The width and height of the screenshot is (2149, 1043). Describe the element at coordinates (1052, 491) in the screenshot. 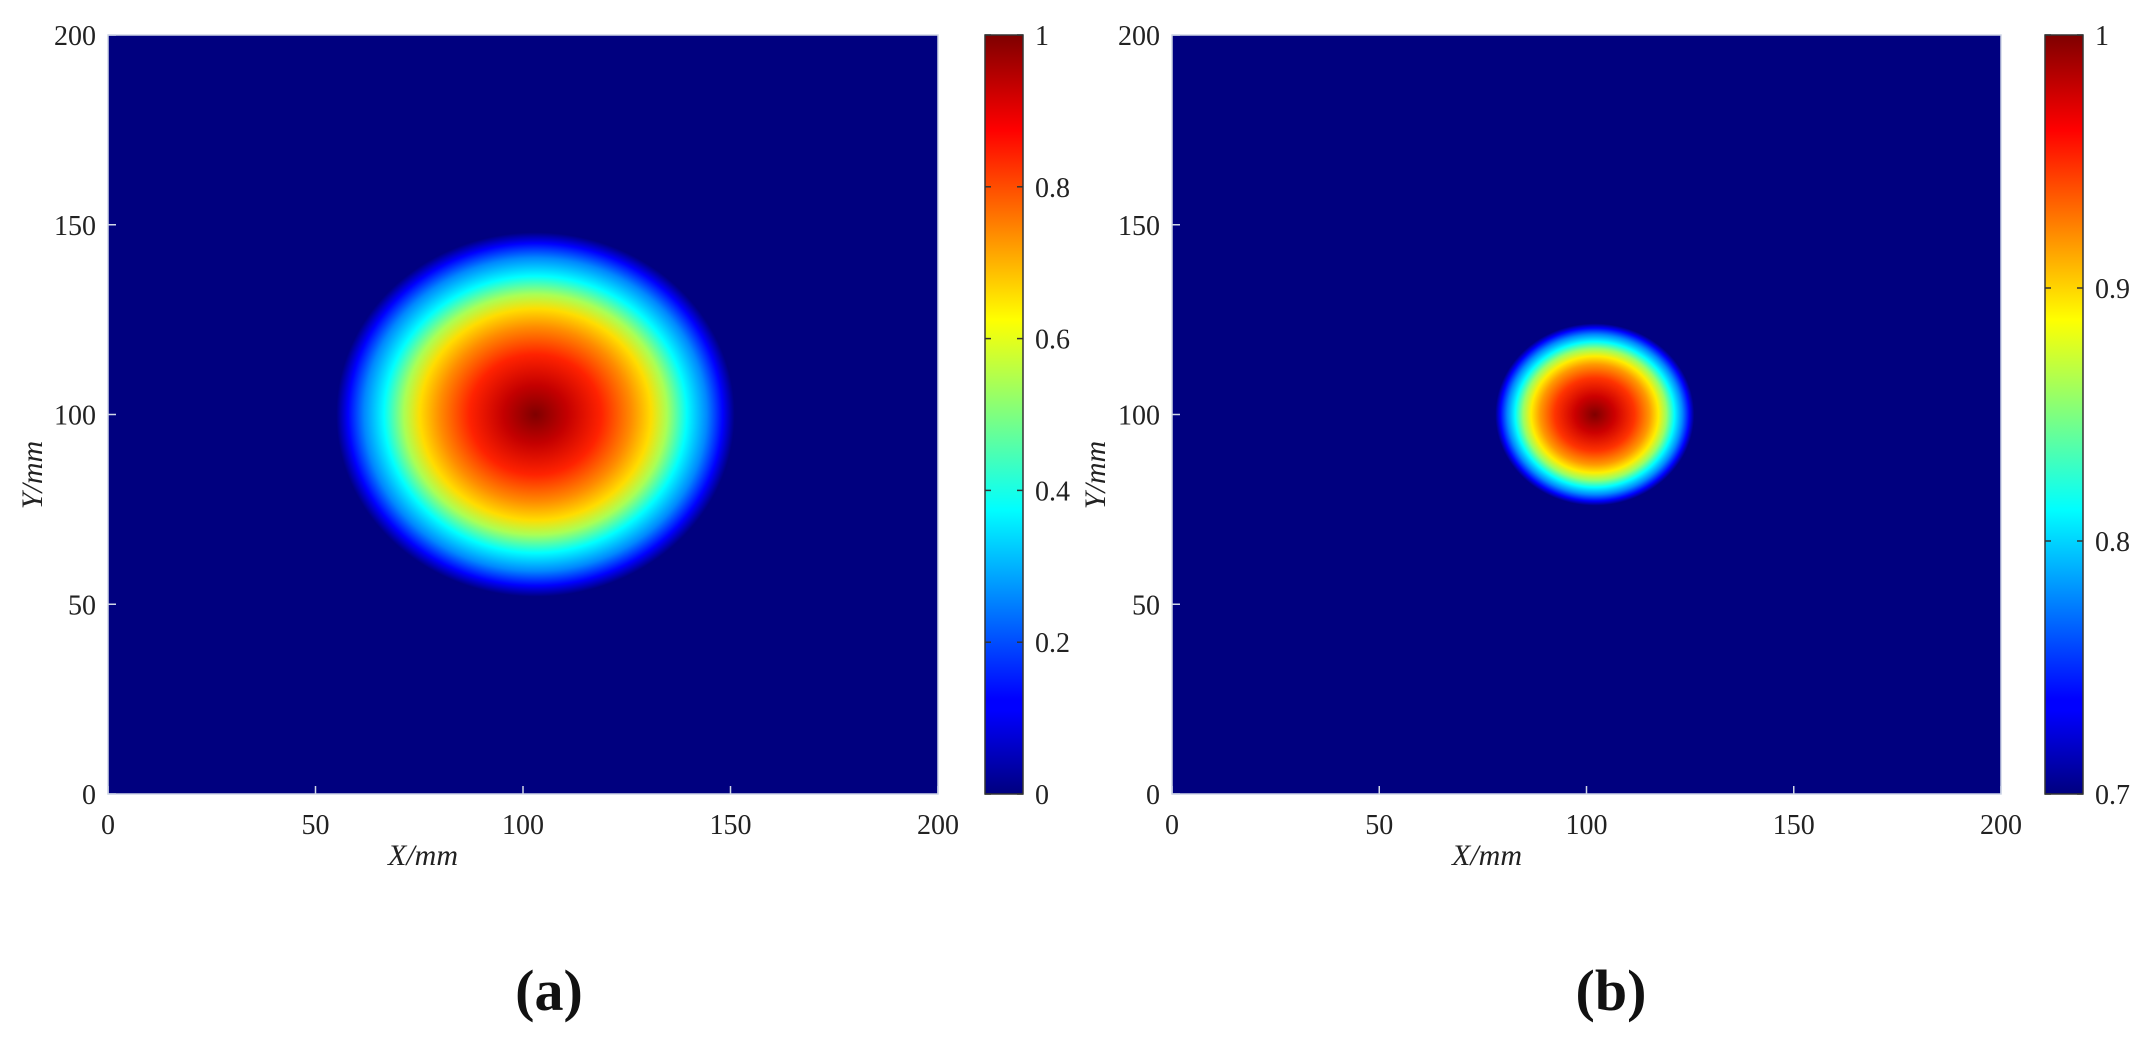

I see `colorbar-tick-label: 0.4` at that location.